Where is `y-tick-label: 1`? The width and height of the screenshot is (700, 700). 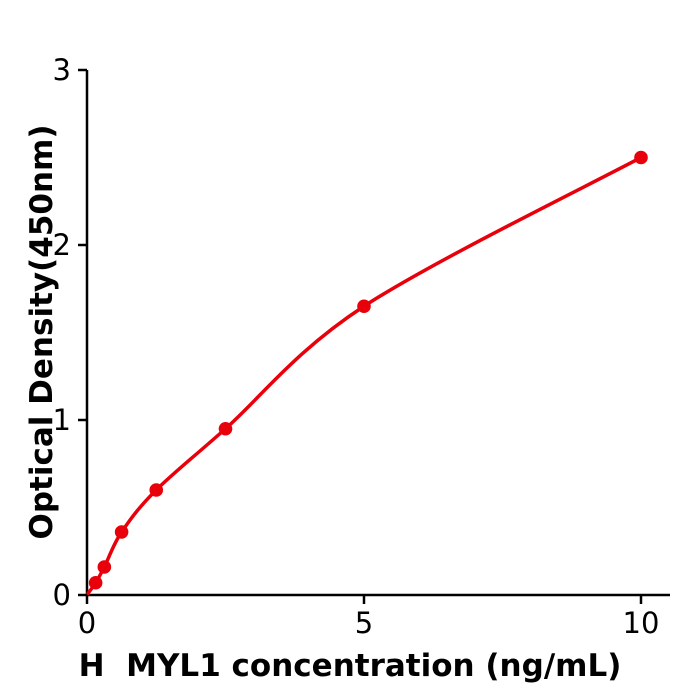
y-tick-label: 1 is located at coordinates (62, 420).